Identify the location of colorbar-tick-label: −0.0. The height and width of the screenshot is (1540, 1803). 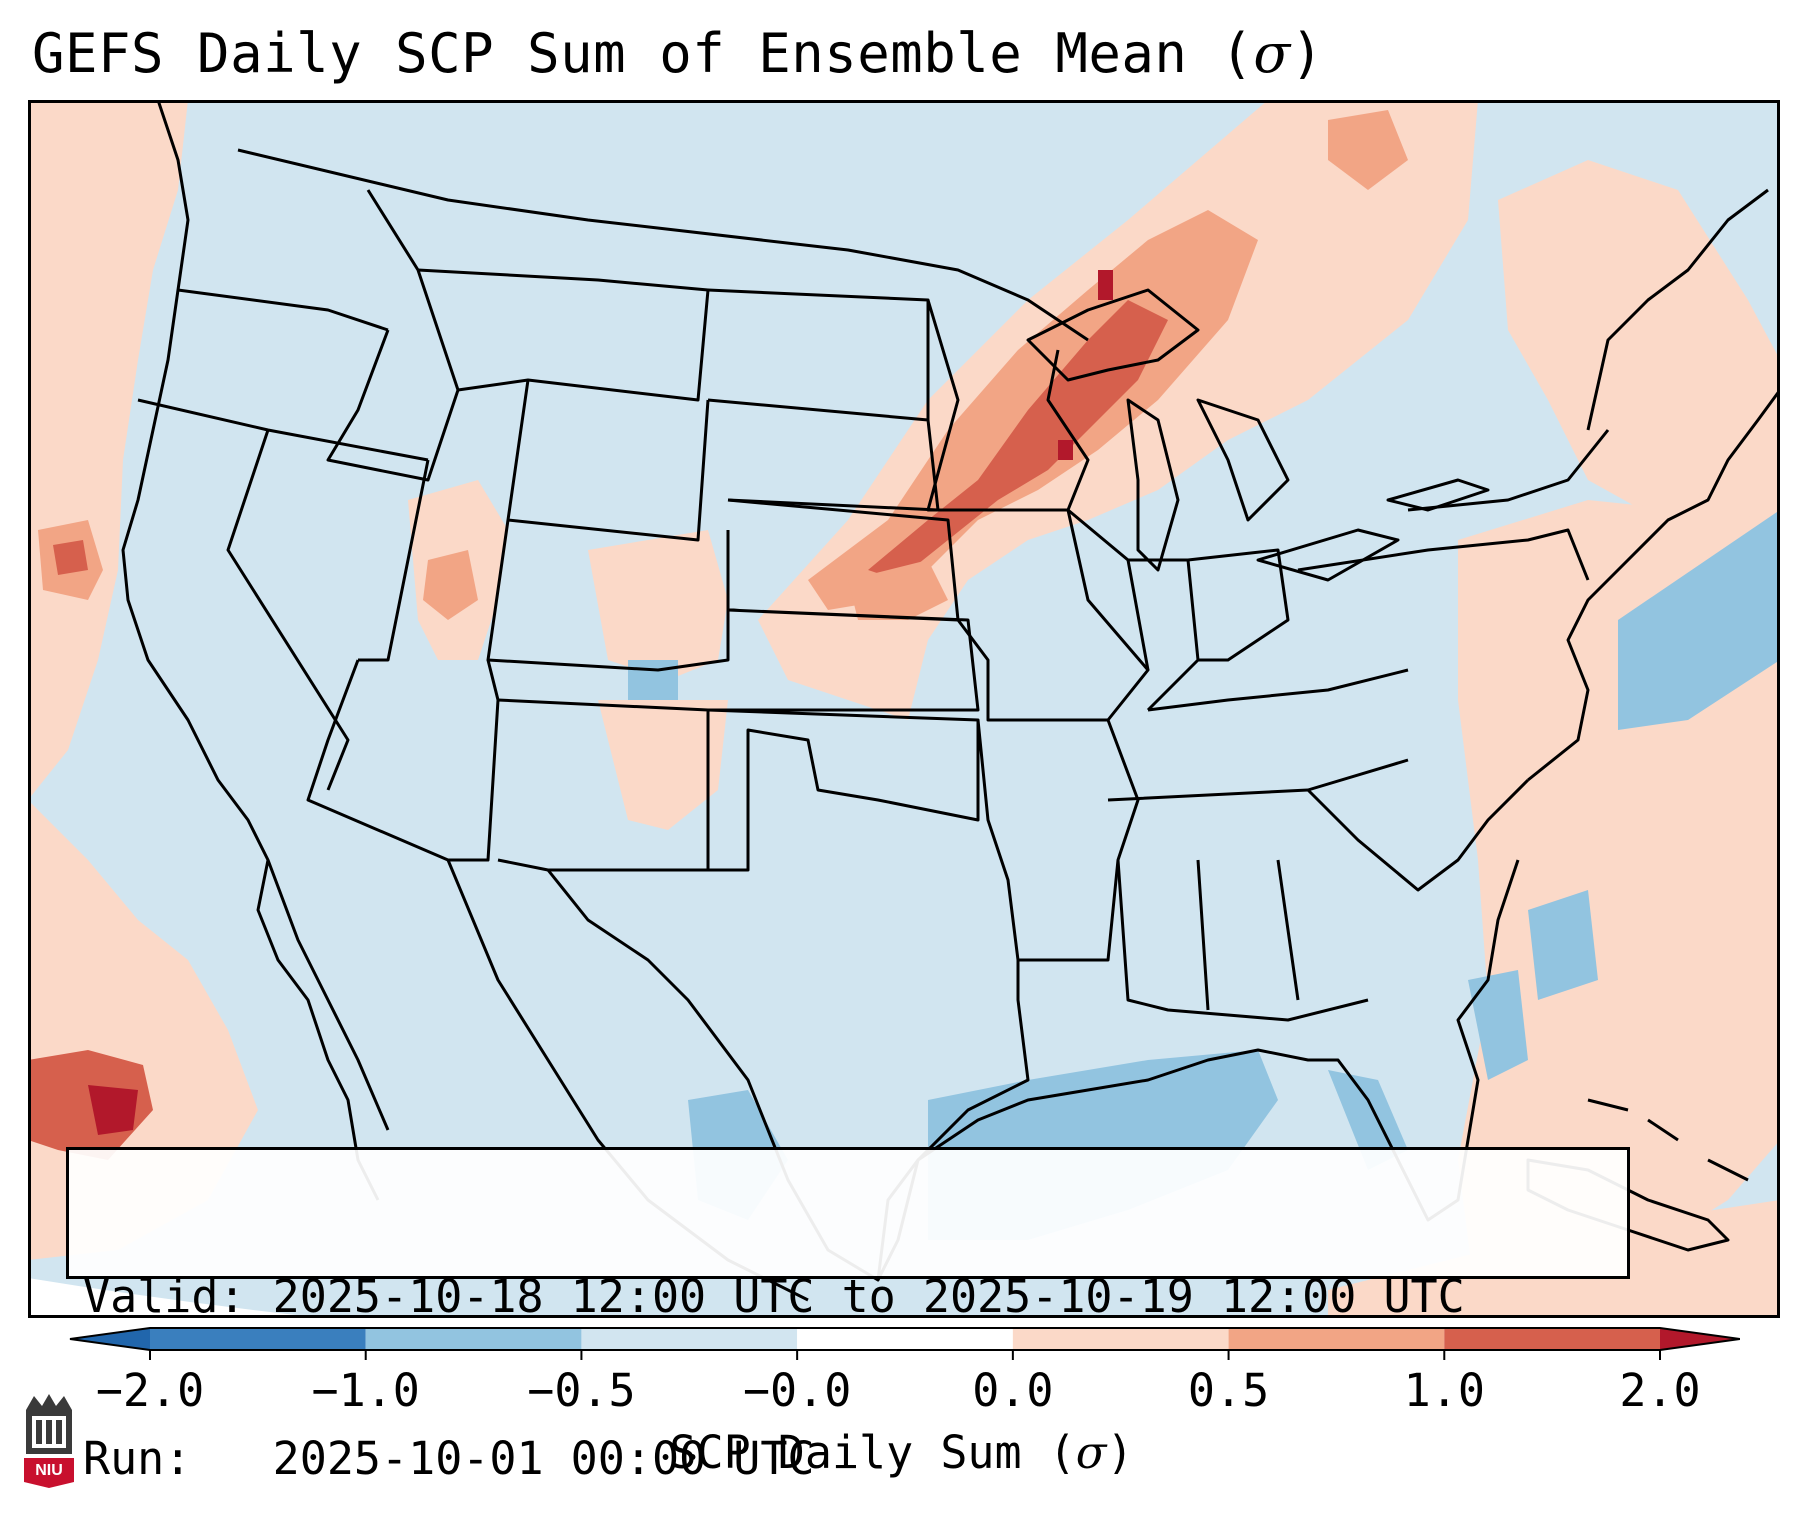
(797, 1390).